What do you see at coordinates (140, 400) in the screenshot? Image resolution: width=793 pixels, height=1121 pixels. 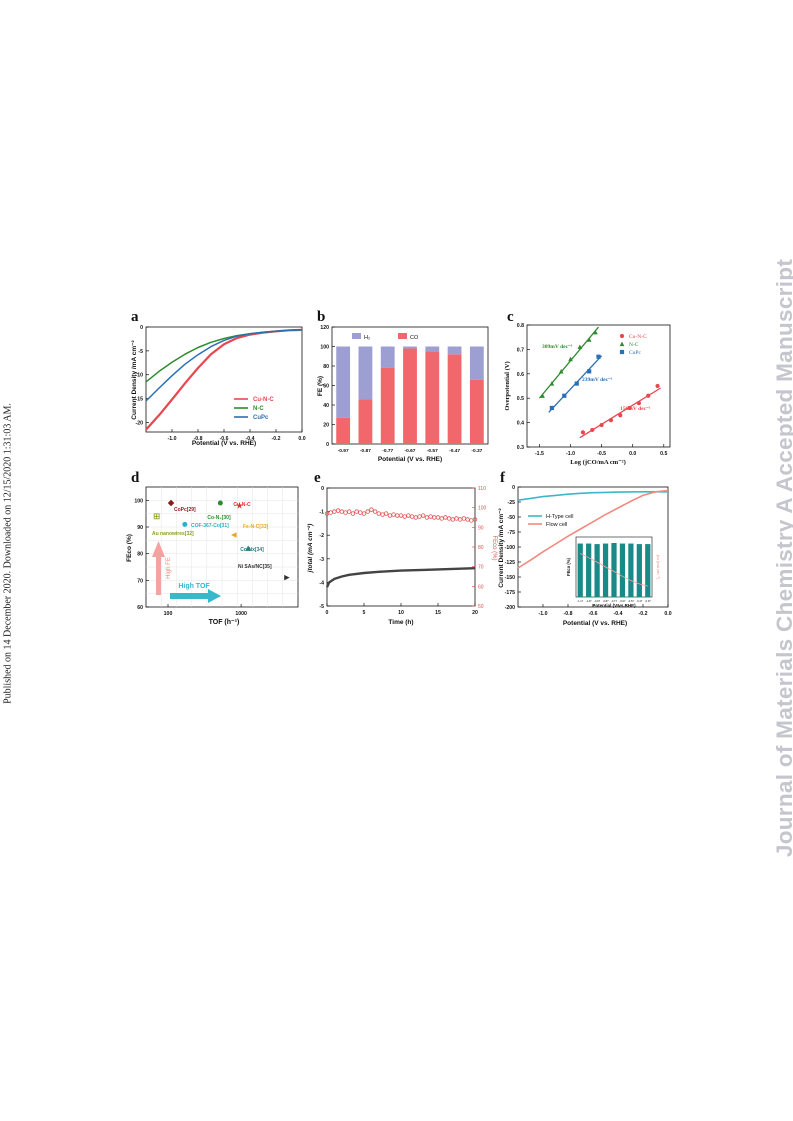 I see `panel-a-ytick-label: -15` at bounding box center [140, 400].